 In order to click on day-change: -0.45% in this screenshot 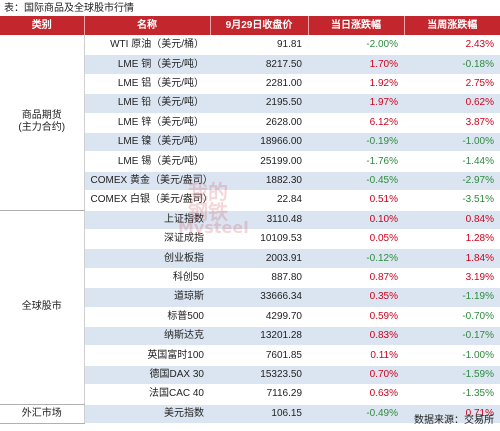, I will do `click(356, 181)`.